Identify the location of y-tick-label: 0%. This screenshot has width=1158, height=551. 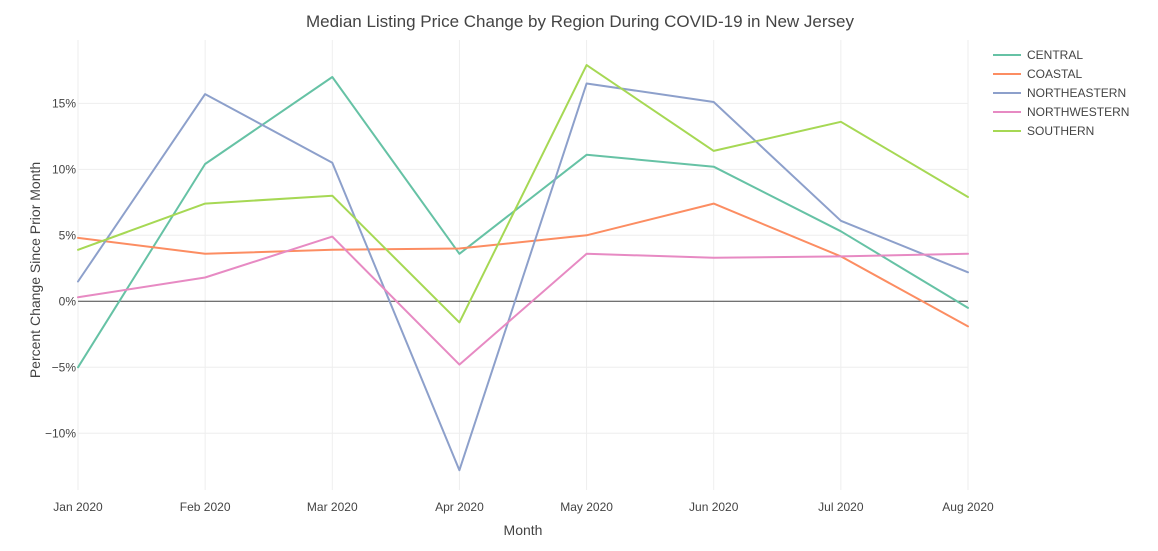
(68, 301).